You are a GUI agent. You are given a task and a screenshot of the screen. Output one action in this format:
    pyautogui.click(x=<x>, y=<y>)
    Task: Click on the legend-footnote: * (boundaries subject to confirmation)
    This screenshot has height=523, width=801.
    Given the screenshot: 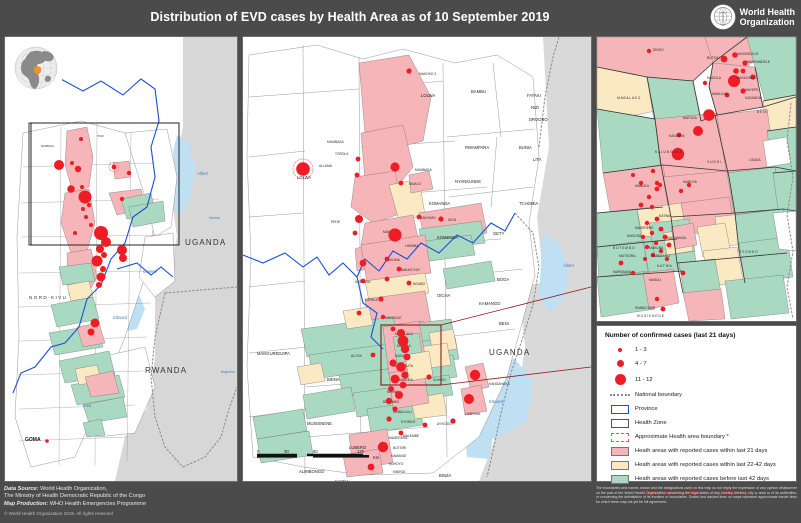 What is the action you would take?
    pyautogui.click(x=696, y=493)
    